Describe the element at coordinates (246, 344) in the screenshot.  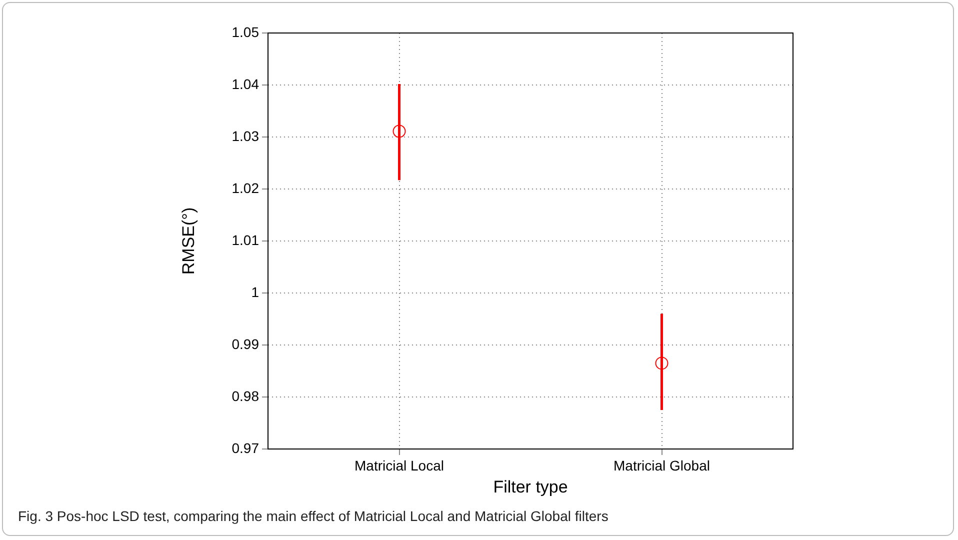
I see `y-tick-label: 0.99` at that location.